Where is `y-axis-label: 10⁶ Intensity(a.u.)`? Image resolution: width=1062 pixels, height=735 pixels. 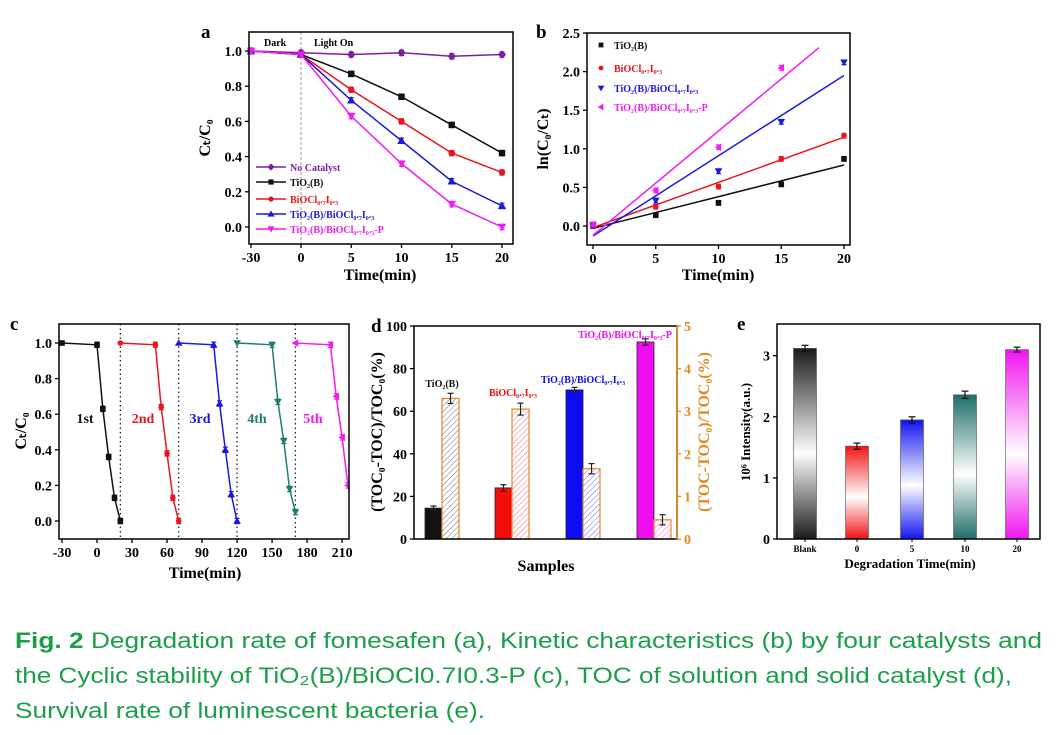 y-axis-label: 10⁶ Intensity(a.u.) is located at coordinates (745, 432).